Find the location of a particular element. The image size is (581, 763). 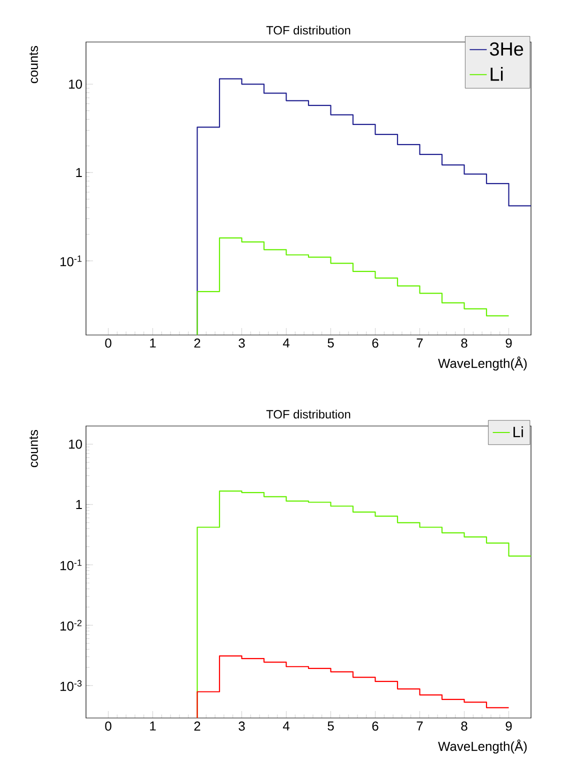

y-tick-label: 10$^{-2}$ is located at coordinates (71, 625).